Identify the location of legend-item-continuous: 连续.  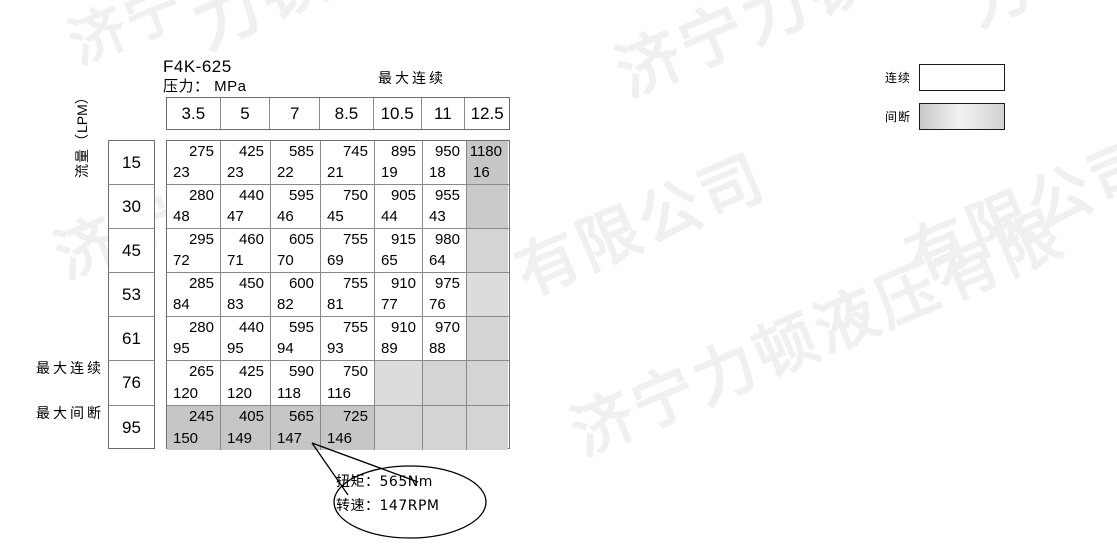
(945, 77).